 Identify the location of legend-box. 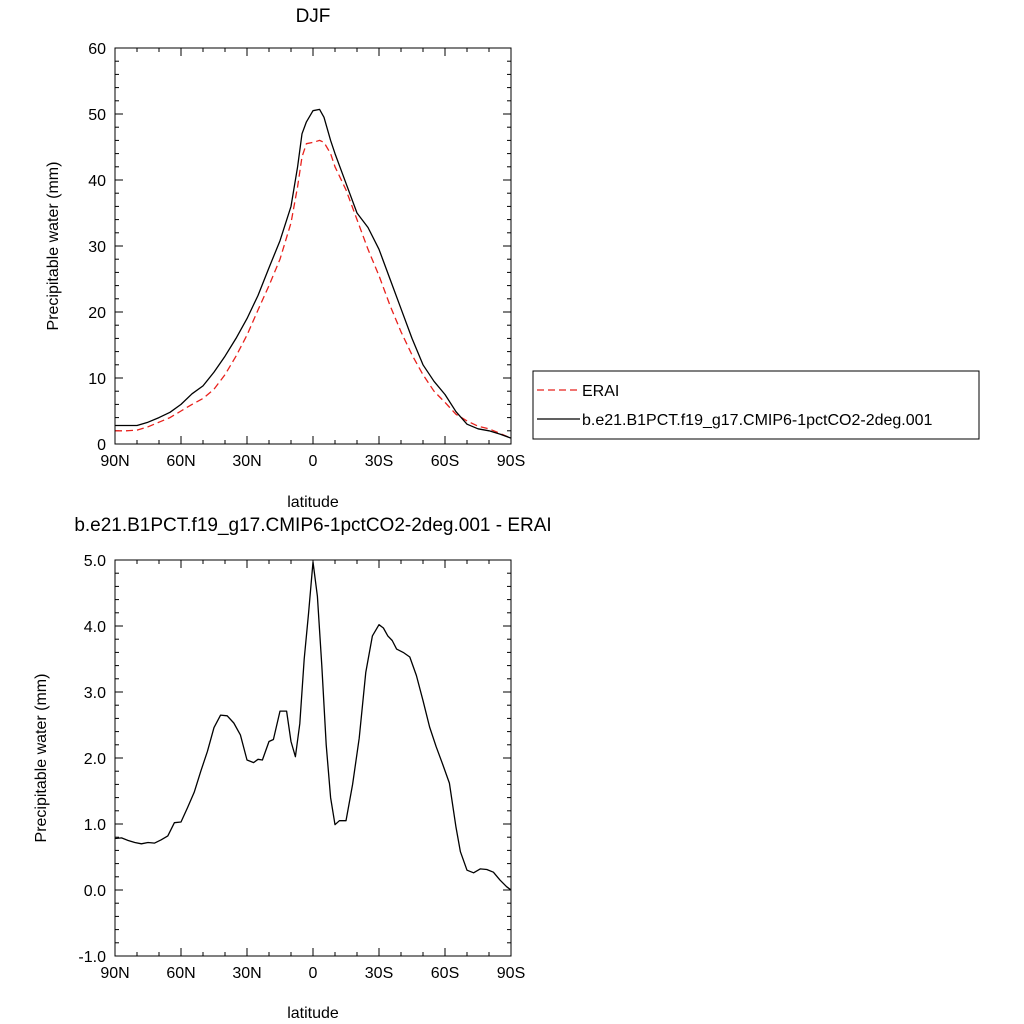
(756, 405).